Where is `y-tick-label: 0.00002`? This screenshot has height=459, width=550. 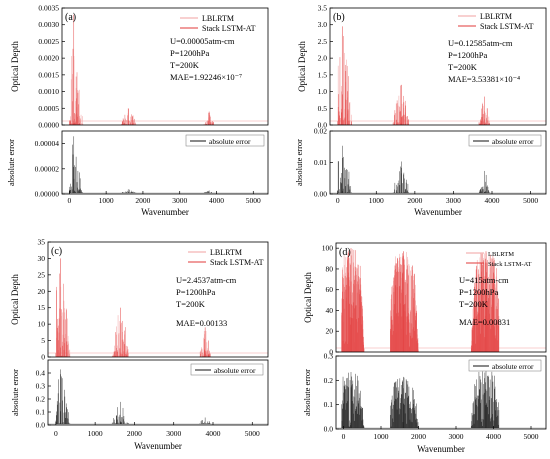 y-tick-label: 0.00002 is located at coordinates (47, 168).